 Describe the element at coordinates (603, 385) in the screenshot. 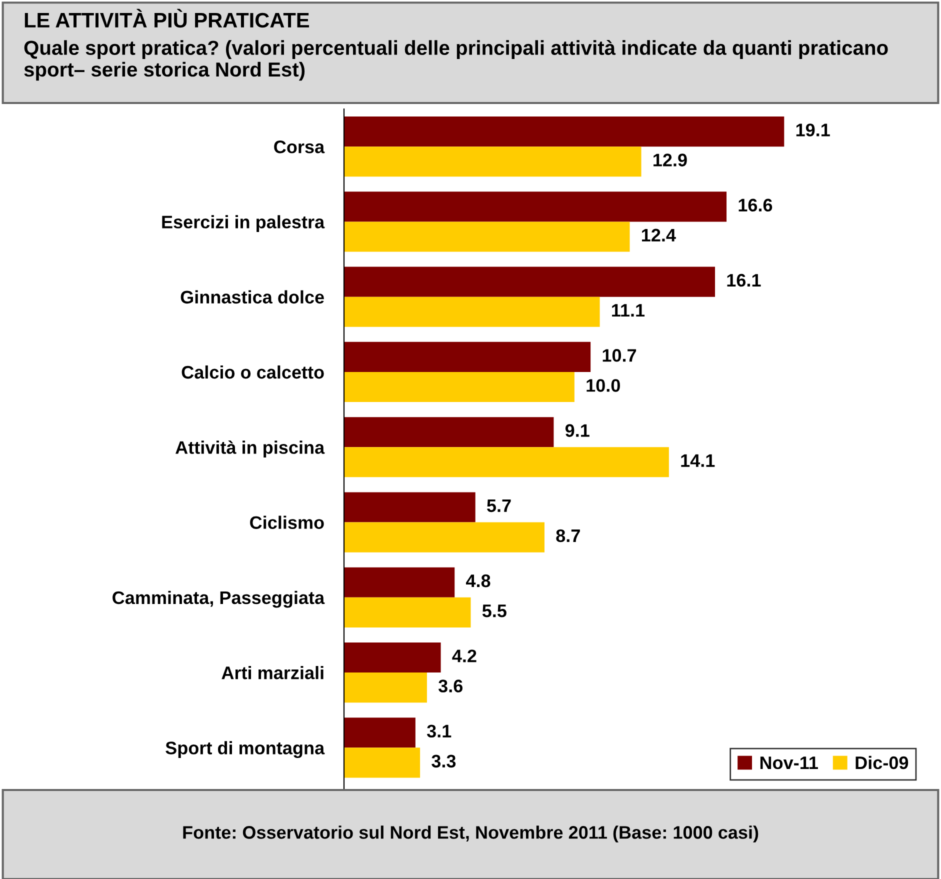

I see `data-label: 10.0` at that location.